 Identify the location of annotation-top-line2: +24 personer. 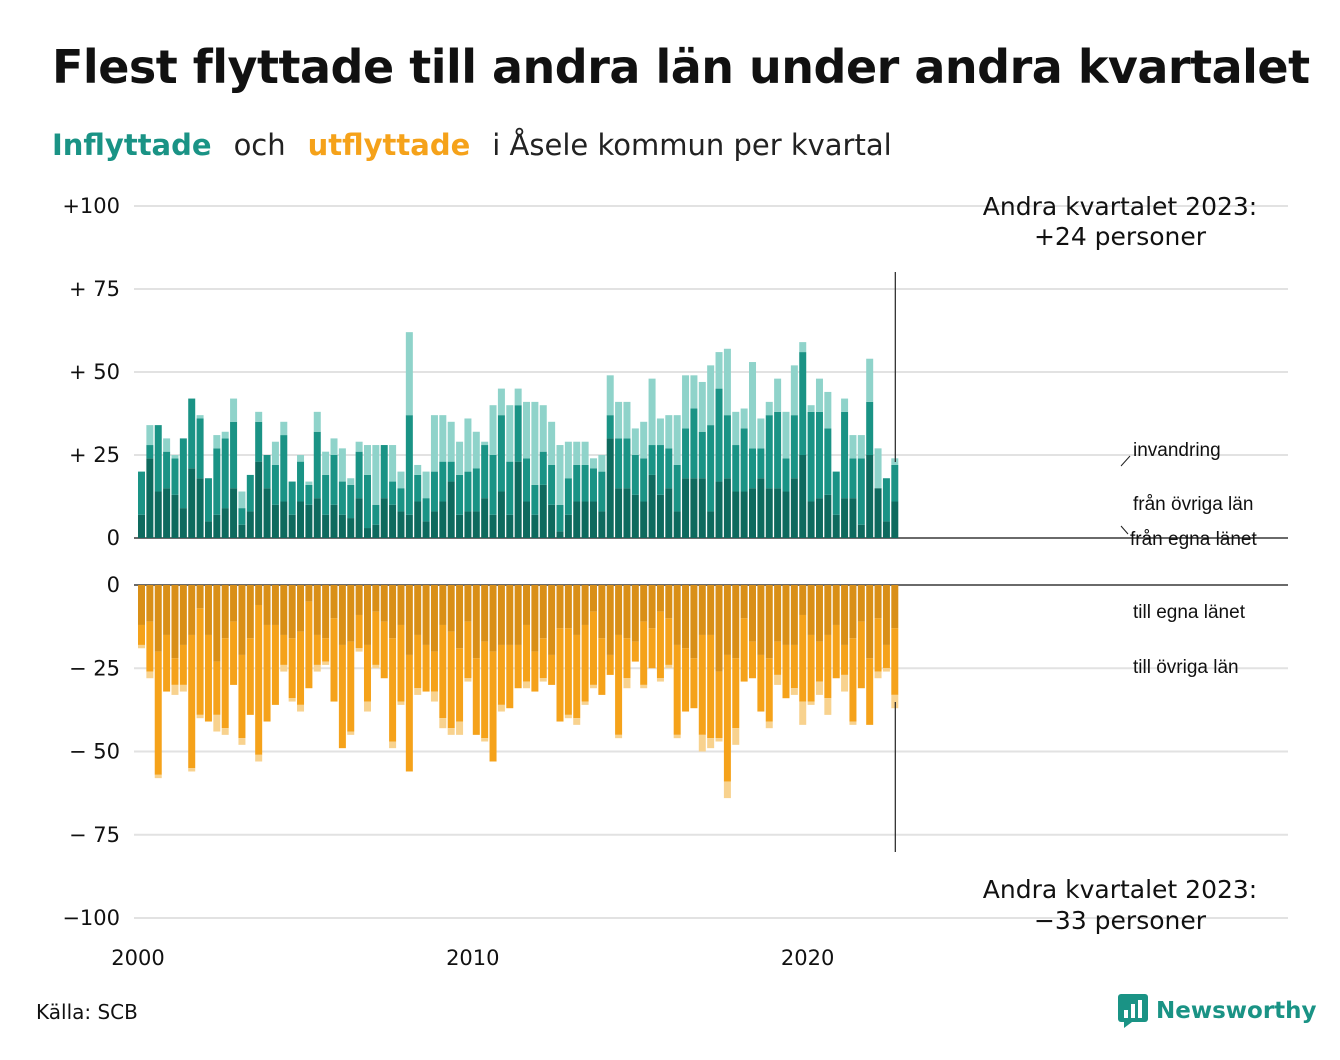
(1120, 236).